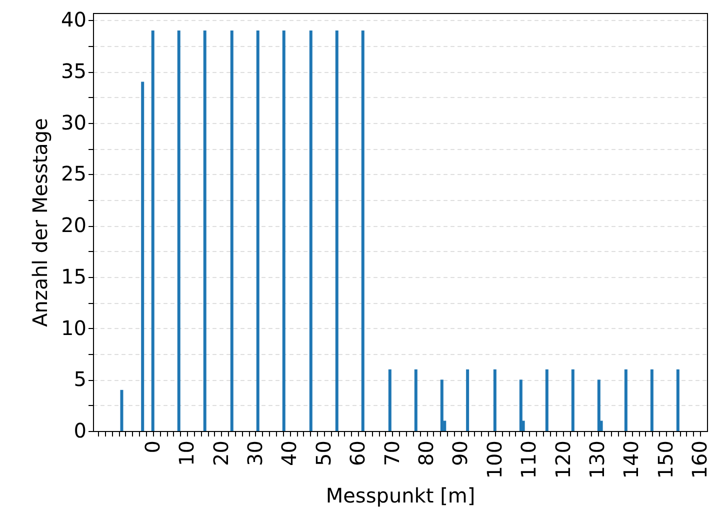 The width and height of the screenshot is (712, 528). Describe the element at coordinates (631, 459) in the screenshot. I see `x-tick-label: 140` at that location.